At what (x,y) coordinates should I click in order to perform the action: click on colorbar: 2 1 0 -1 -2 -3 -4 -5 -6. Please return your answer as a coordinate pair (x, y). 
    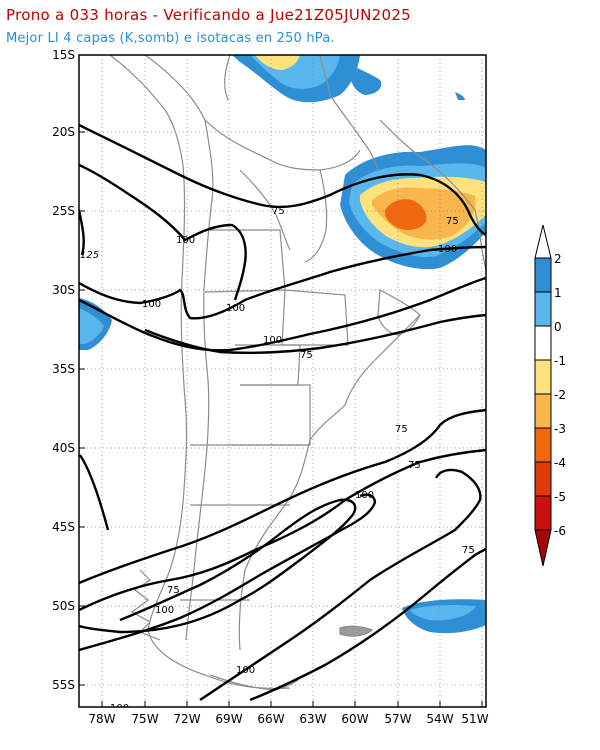
    Looking at the image, I should click on (550, 395).